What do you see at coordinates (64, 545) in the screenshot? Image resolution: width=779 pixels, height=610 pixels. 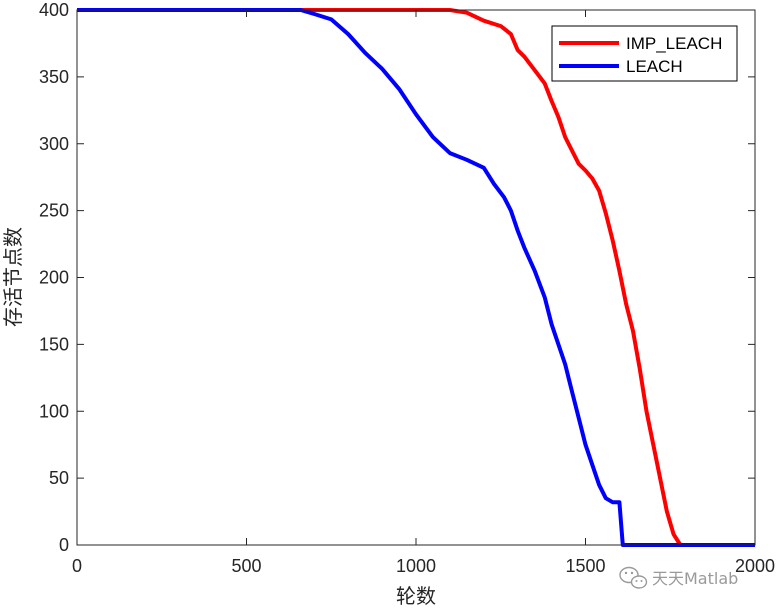 I see `y-tick-label: 0` at bounding box center [64, 545].